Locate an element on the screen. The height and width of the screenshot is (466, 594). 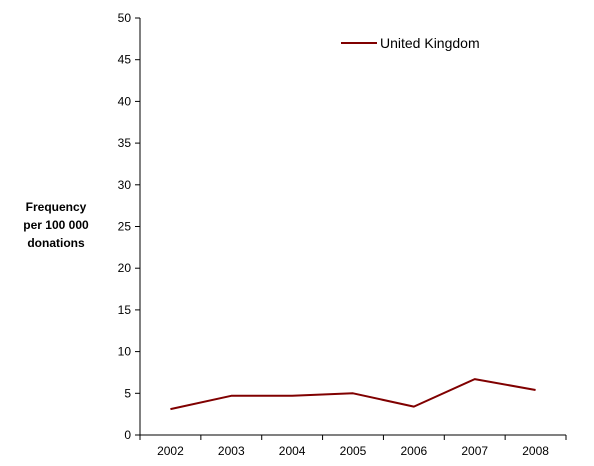
x-tick-label-2002: 2002 is located at coordinates (170, 451).